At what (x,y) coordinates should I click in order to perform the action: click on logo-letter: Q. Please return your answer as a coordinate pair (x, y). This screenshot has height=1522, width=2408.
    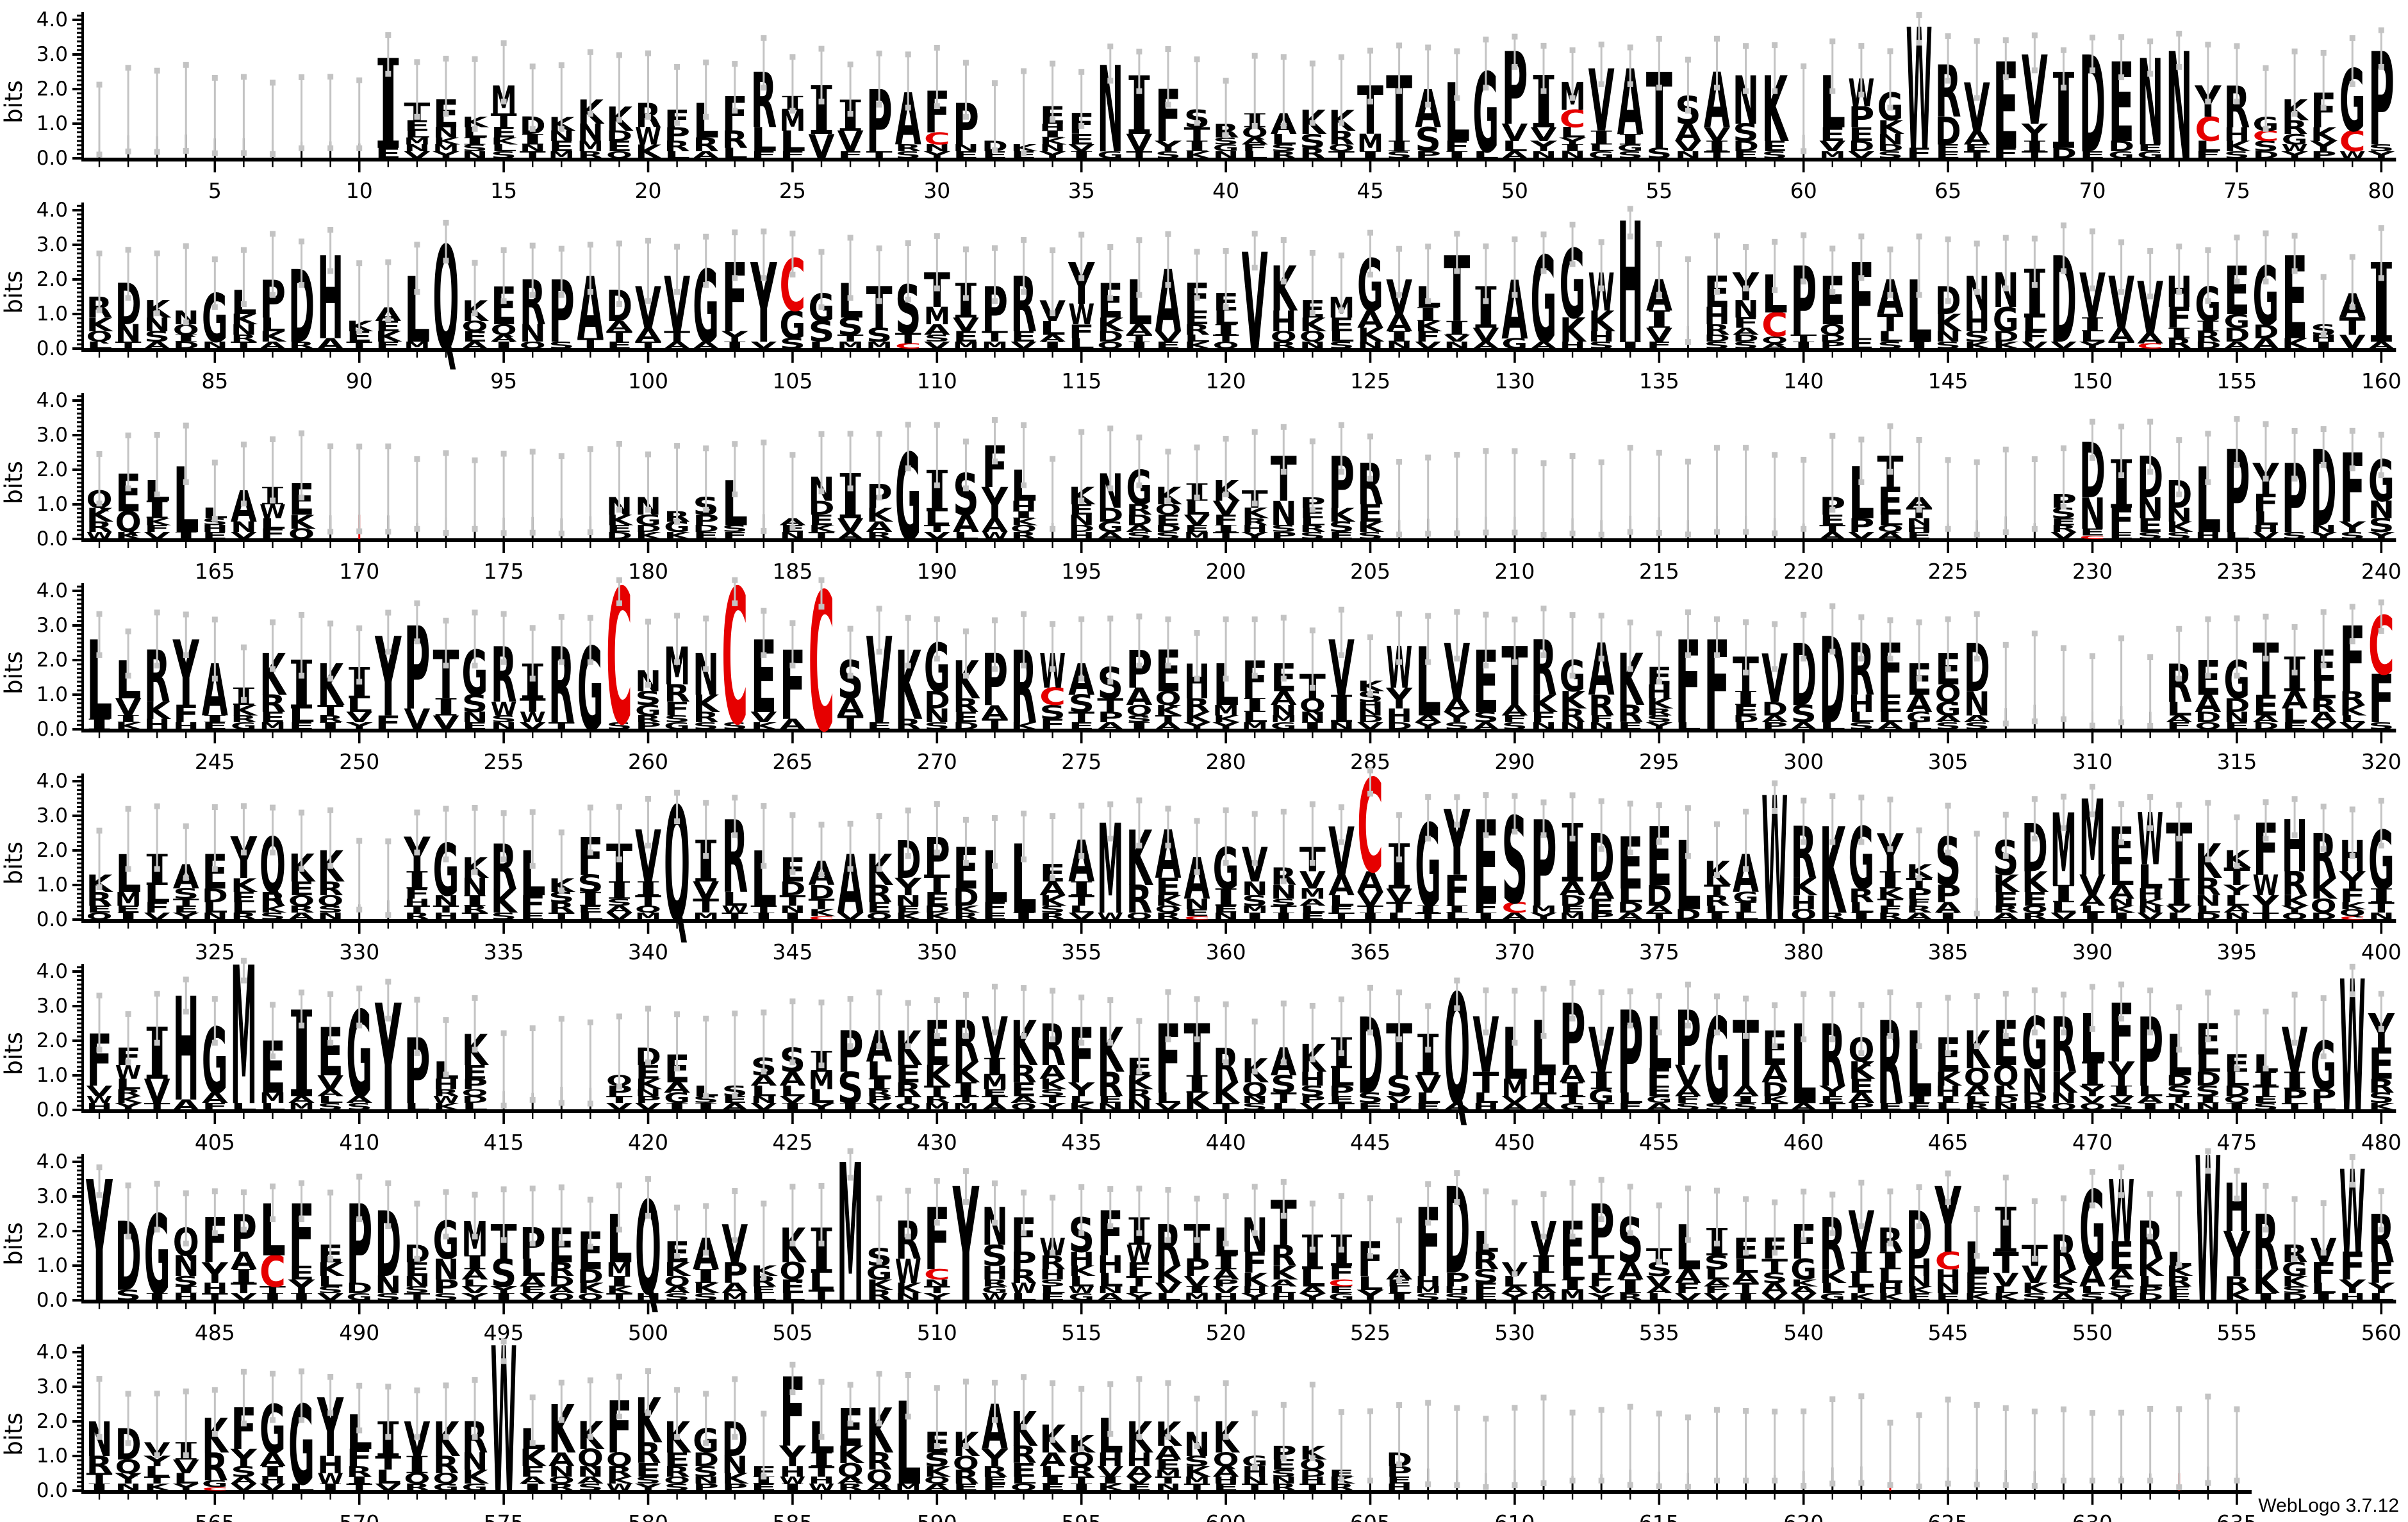
    Looking at the image, I should click on (1342, 148).